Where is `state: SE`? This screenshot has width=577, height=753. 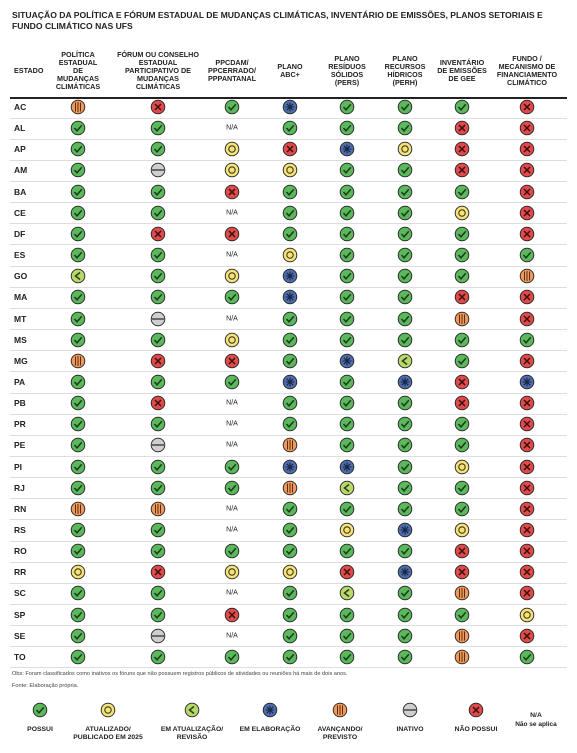 state: SE is located at coordinates (20, 635).